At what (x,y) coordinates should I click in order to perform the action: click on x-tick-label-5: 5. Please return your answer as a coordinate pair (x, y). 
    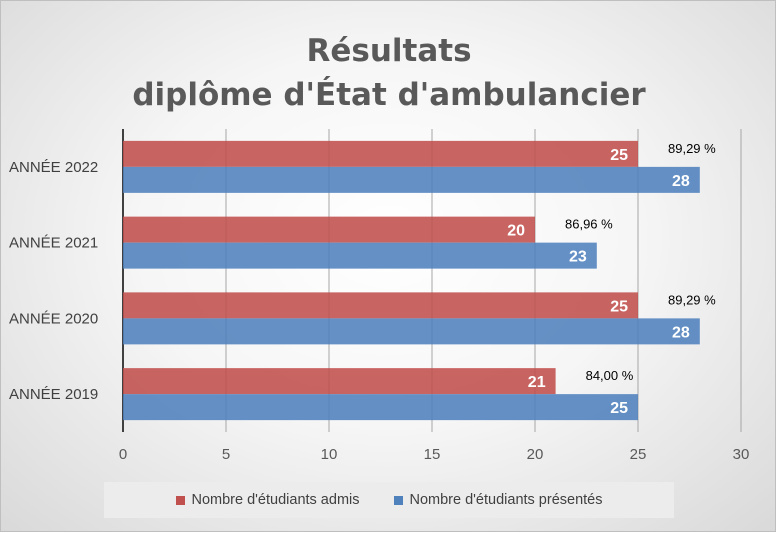
    Looking at the image, I should click on (226, 454).